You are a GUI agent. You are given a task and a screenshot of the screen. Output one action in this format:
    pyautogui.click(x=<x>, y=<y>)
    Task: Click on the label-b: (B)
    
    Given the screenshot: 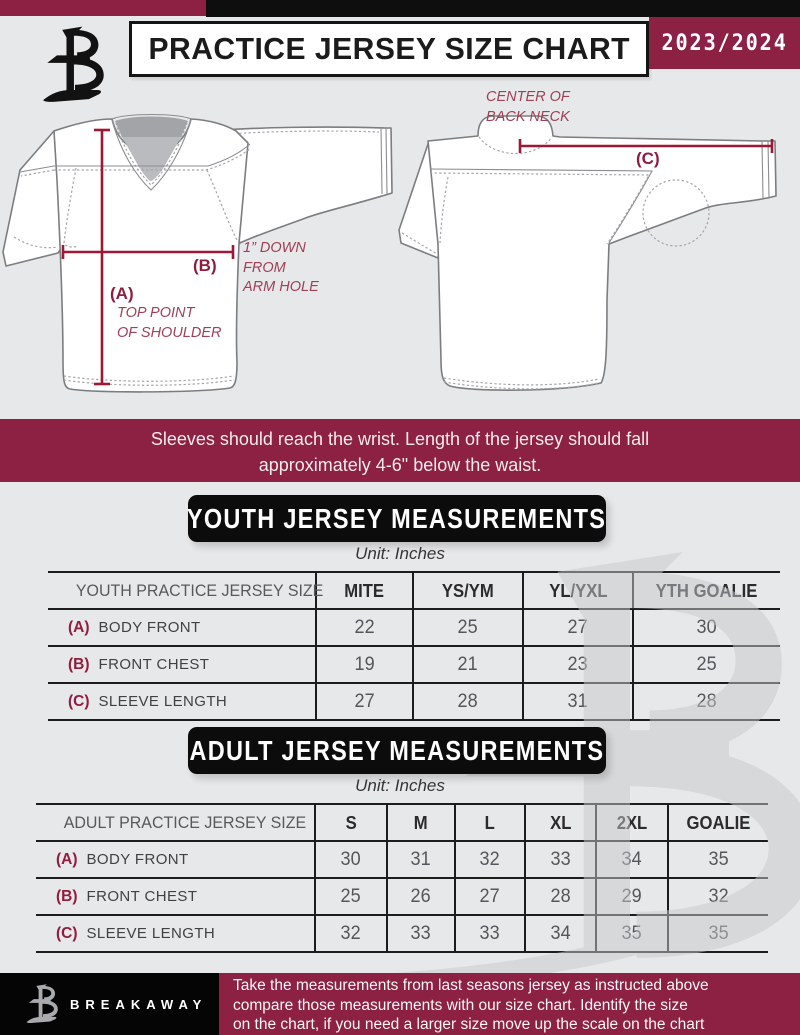 What is the action you would take?
    pyautogui.click(x=205, y=265)
    